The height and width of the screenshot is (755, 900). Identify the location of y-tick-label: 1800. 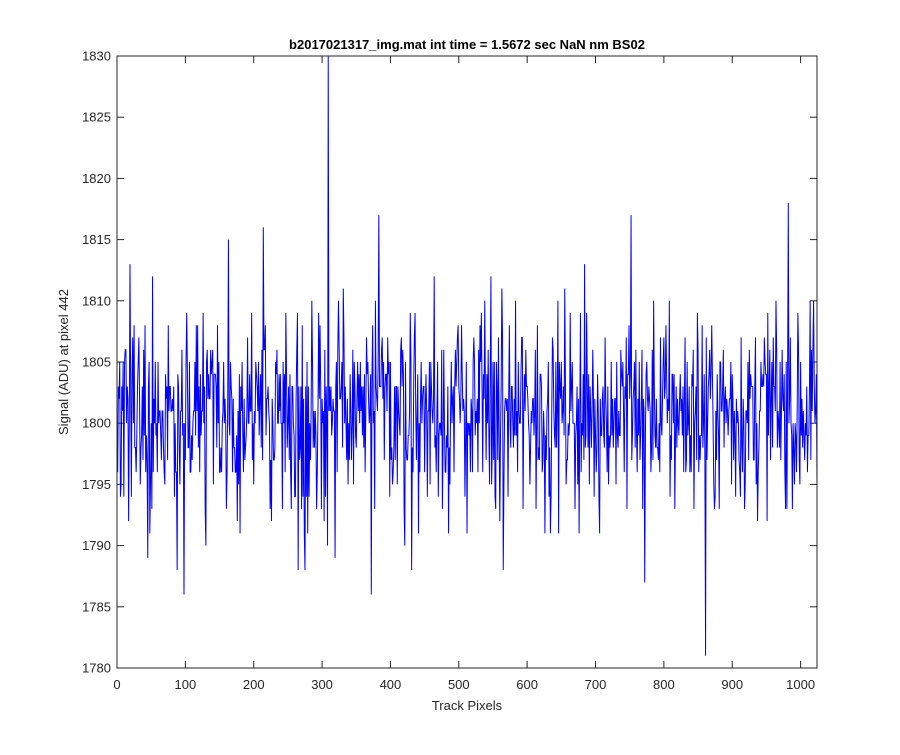
(96, 423).